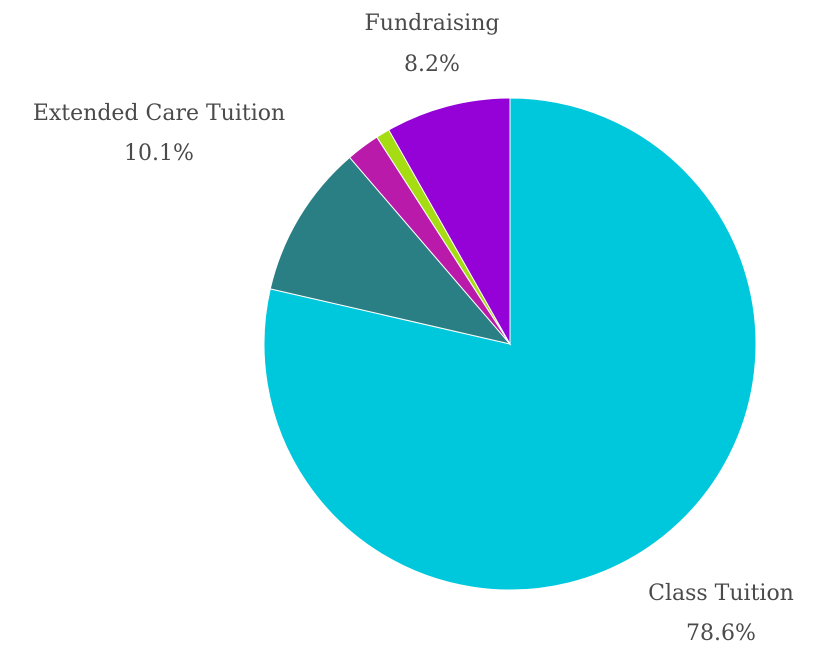 This screenshot has width=827, height=645. What do you see at coordinates (721, 613) in the screenshot?
I see `label-class-tuition: Class Tuition 78.6%` at bounding box center [721, 613].